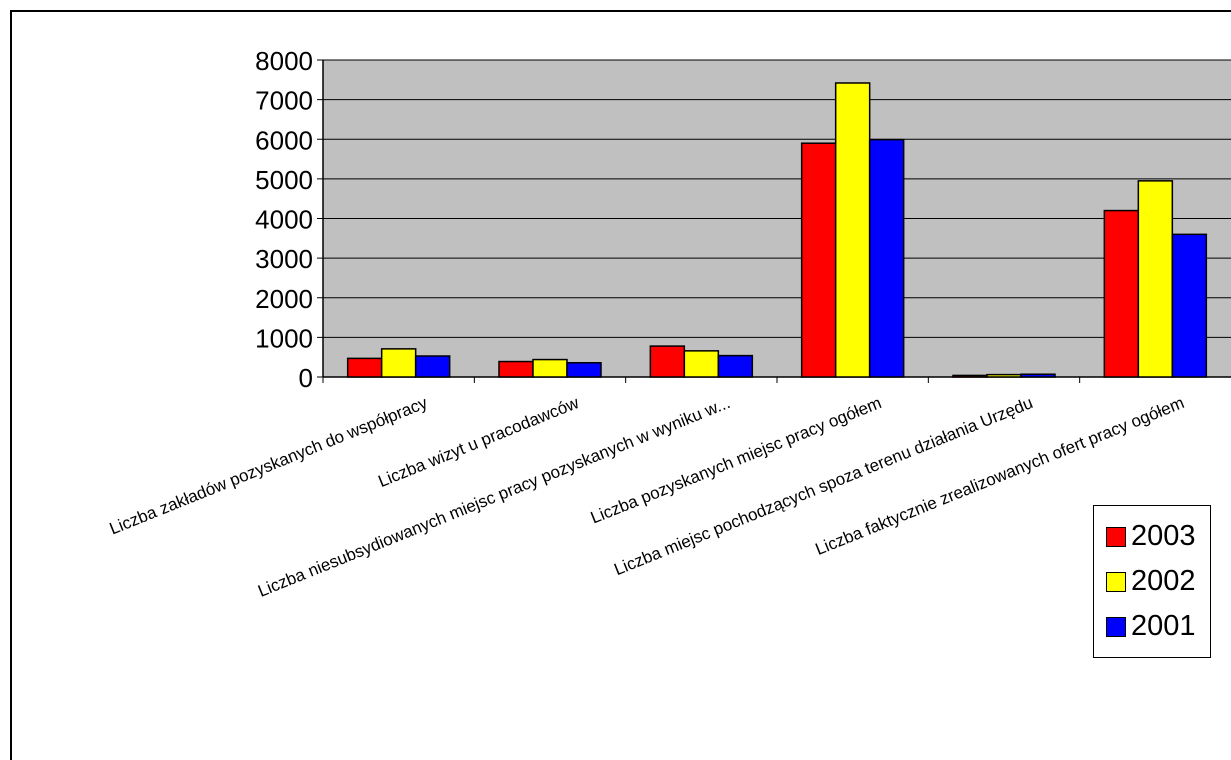  What do you see at coordinates (284, 338) in the screenshot?
I see `y-tick-label-1000: 1000` at bounding box center [284, 338].